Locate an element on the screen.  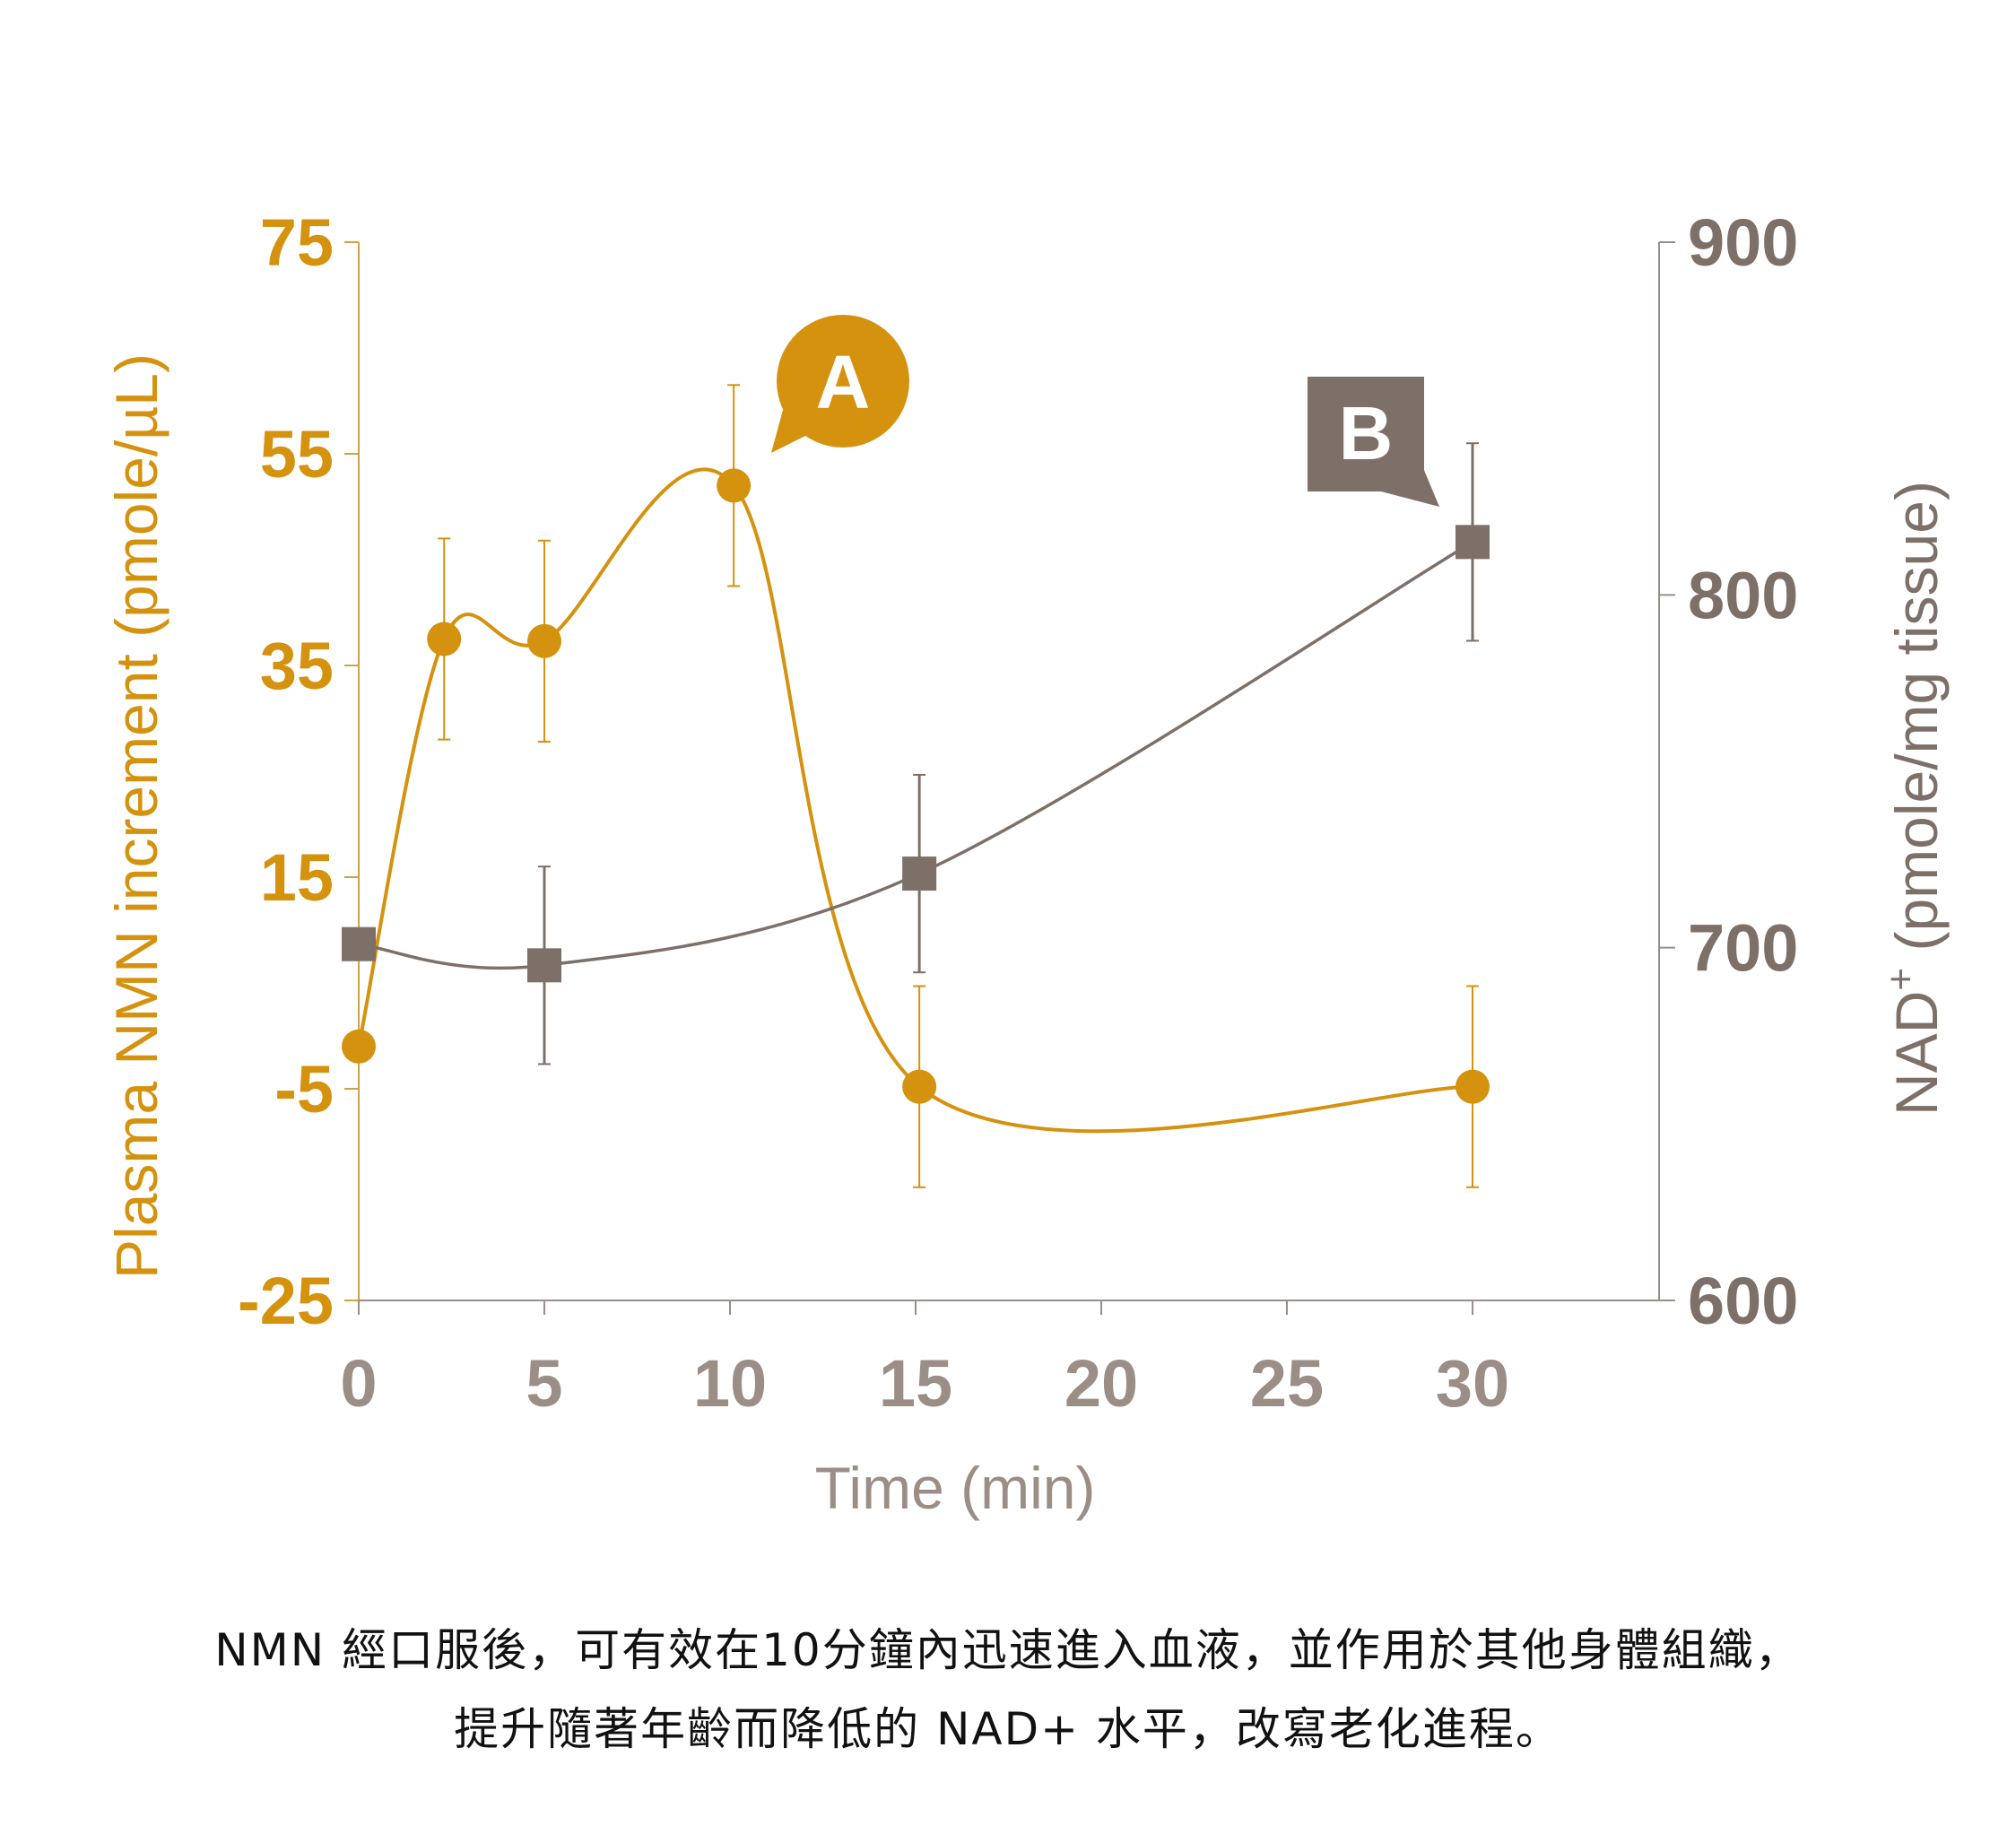
callout-A-bubble is located at coordinates (843, 381).